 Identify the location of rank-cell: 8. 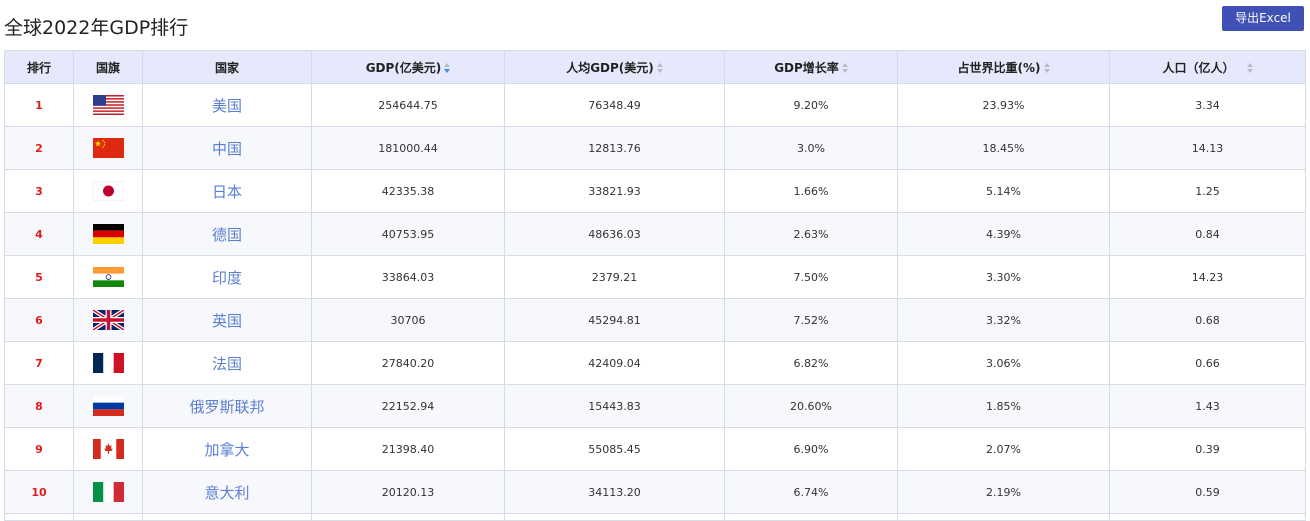
(39, 406).